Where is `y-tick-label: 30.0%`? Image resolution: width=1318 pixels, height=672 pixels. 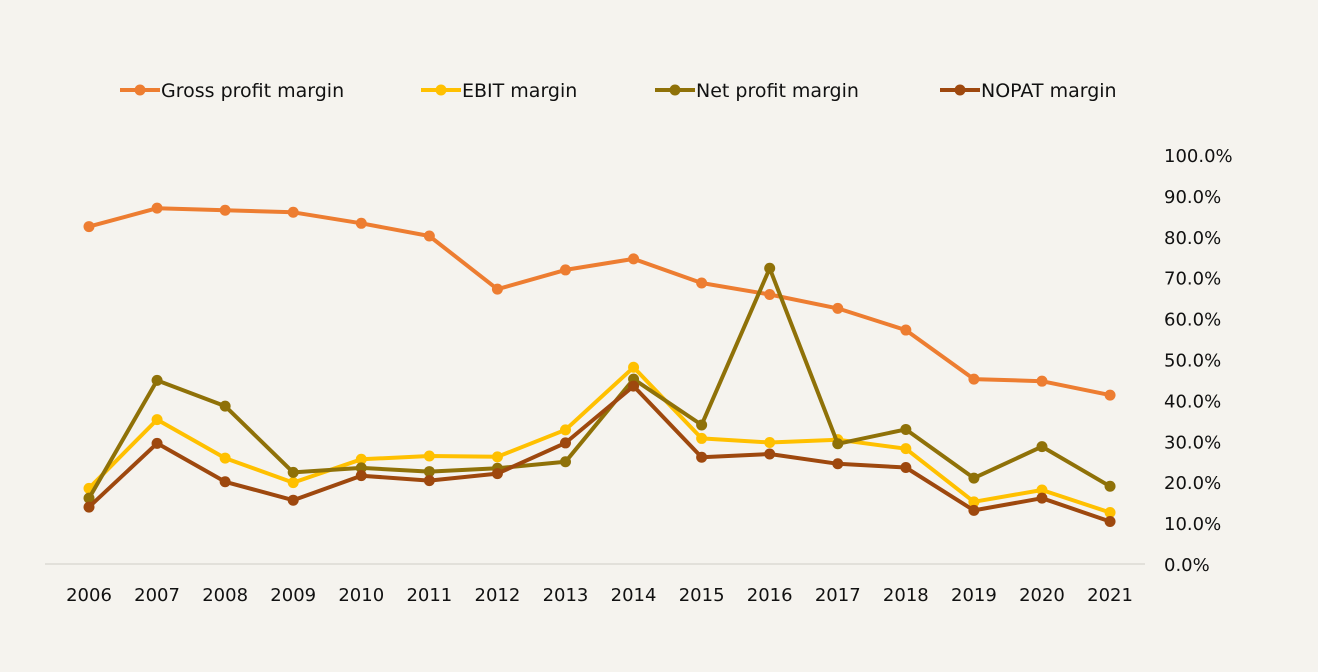
y-tick-label: 30.0% is located at coordinates (1192, 442).